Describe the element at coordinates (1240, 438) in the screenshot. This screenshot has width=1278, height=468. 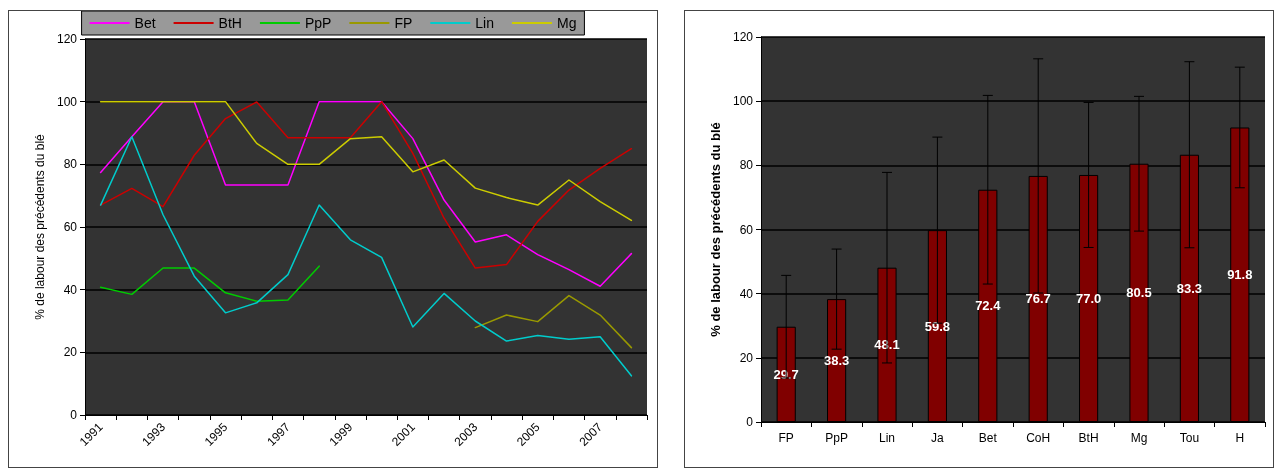
I see `x-tick-label: H` at that location.